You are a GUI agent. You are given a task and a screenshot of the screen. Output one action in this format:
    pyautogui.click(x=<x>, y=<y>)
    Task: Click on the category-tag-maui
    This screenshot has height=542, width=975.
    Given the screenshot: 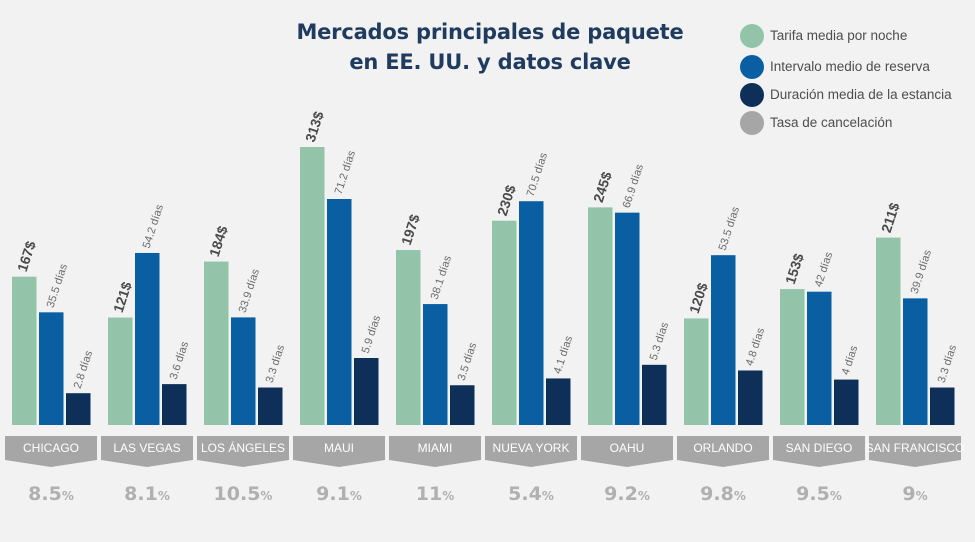 What is the action you would take?
    pyautogui.click(x=339, y=451)
    